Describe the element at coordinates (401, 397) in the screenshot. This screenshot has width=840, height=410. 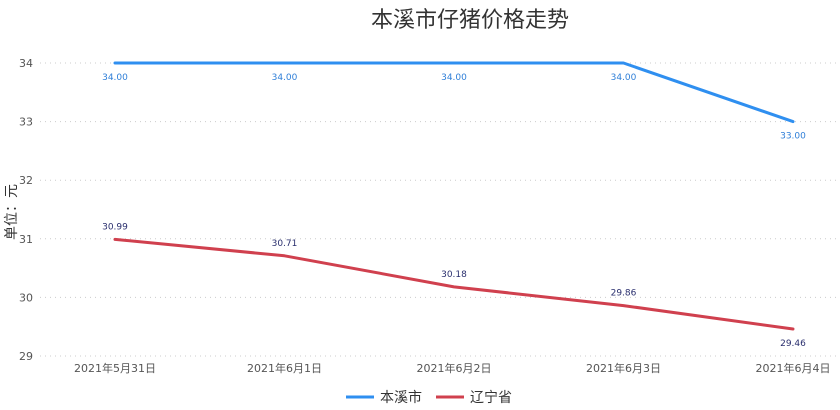
I see `legend-label: 本溪市` at that location.